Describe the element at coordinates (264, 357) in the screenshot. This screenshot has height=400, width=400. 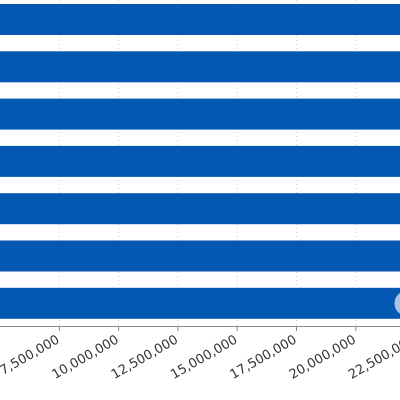
I see `x-tick-label: 17,500,000` at that location.